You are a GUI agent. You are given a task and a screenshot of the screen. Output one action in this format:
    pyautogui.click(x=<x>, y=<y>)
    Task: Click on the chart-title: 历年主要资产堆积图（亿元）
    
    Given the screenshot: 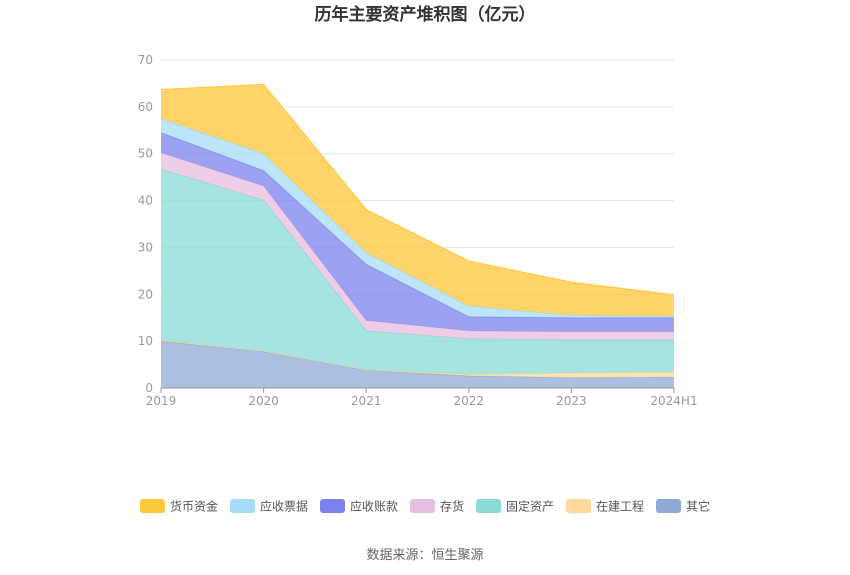 What is the action you would take?
    pyautogui.click(x=425, y=14)
    